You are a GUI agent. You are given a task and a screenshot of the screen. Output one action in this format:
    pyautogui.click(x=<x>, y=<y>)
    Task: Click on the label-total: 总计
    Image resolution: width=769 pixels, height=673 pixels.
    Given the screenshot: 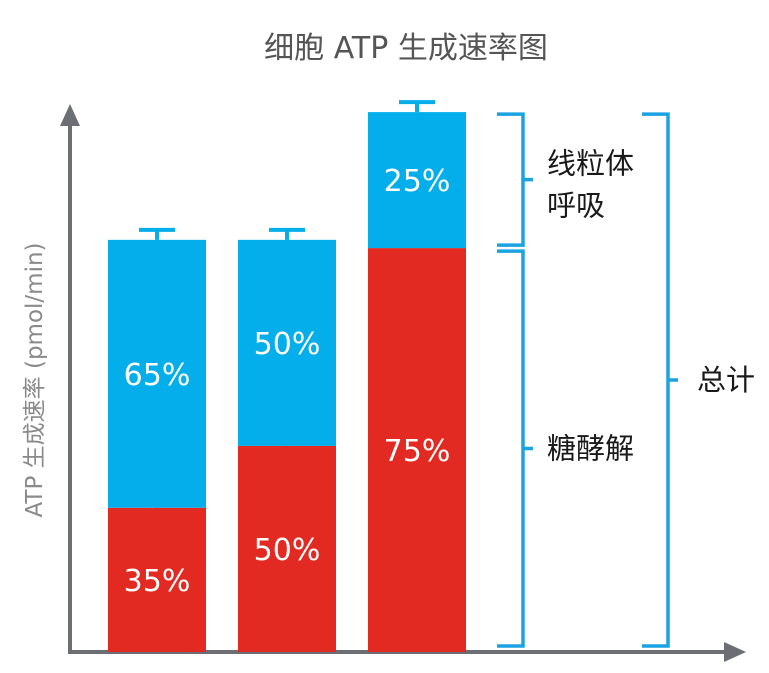 What is the action you would take?
    pyautogui.click(x=726, y=380)
    